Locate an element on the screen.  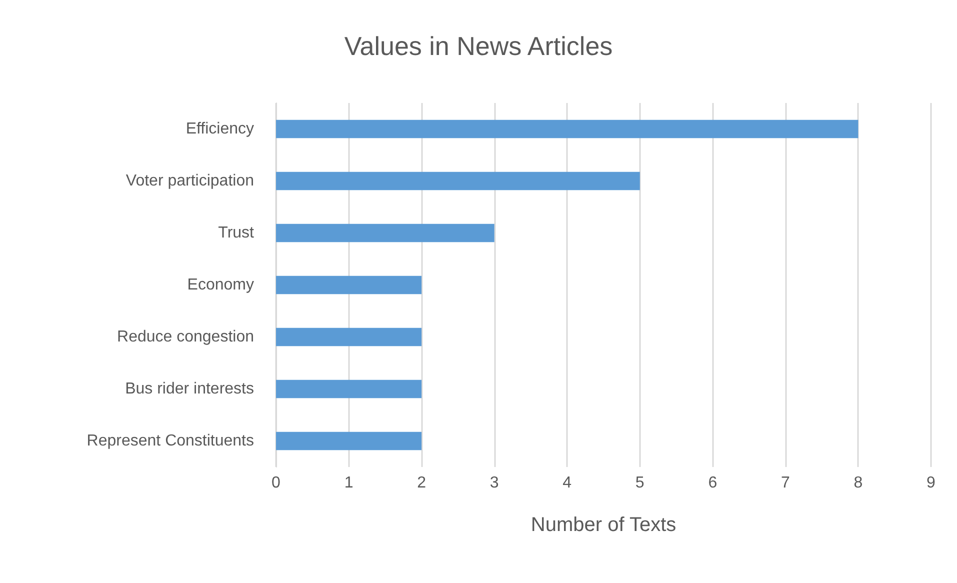
x-tick-label: 9 is located at coordinates (931, 483).